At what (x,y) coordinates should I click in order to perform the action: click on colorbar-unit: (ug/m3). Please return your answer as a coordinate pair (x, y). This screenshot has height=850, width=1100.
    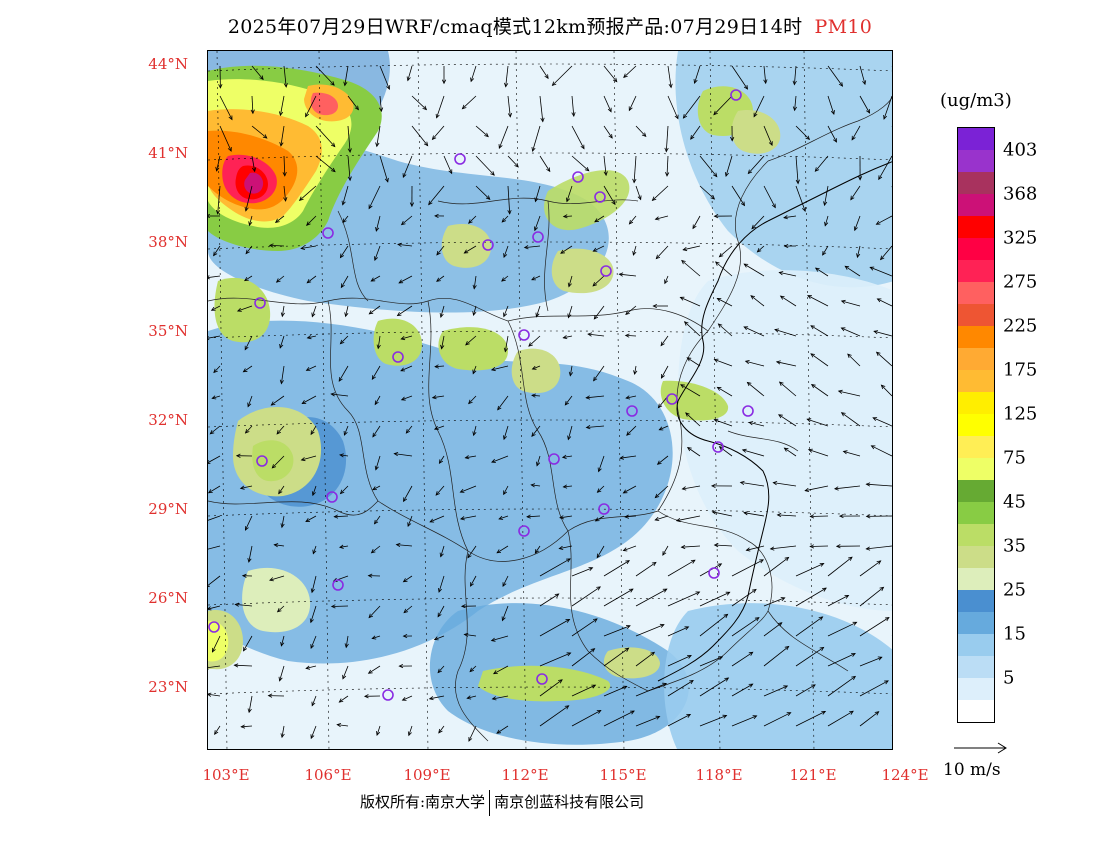
    Looking at the image, I should click on (976, 100).